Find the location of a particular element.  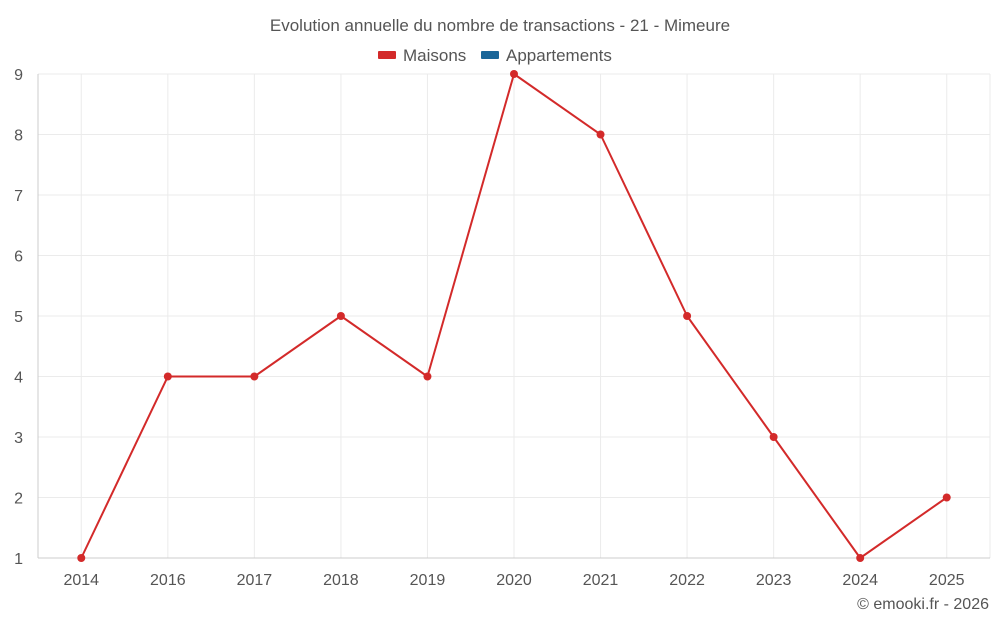

y-tick-label: 7 is located at coordinates (18, 196).